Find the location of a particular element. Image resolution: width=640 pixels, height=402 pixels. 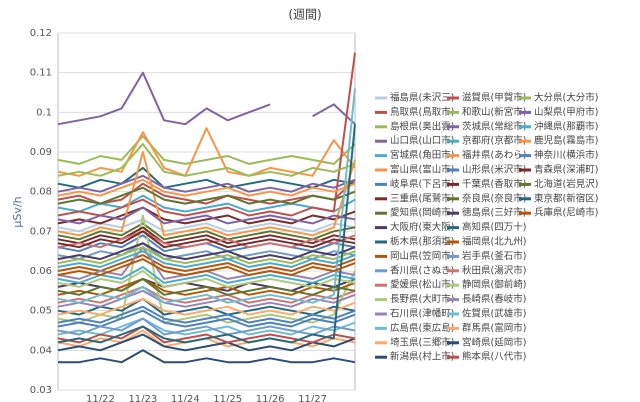

legend-label: 青森県(深浦町) is located at coordinates (566, 170).